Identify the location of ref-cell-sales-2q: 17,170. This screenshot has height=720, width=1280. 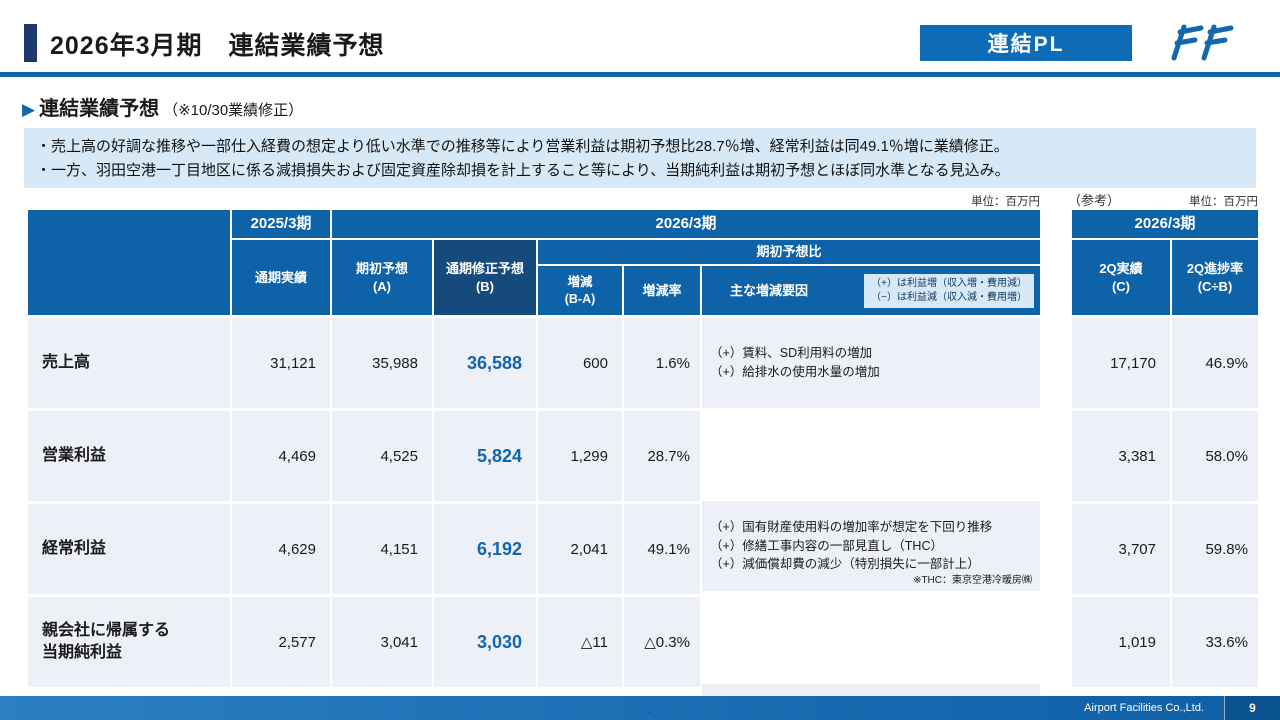
(1121, 363).